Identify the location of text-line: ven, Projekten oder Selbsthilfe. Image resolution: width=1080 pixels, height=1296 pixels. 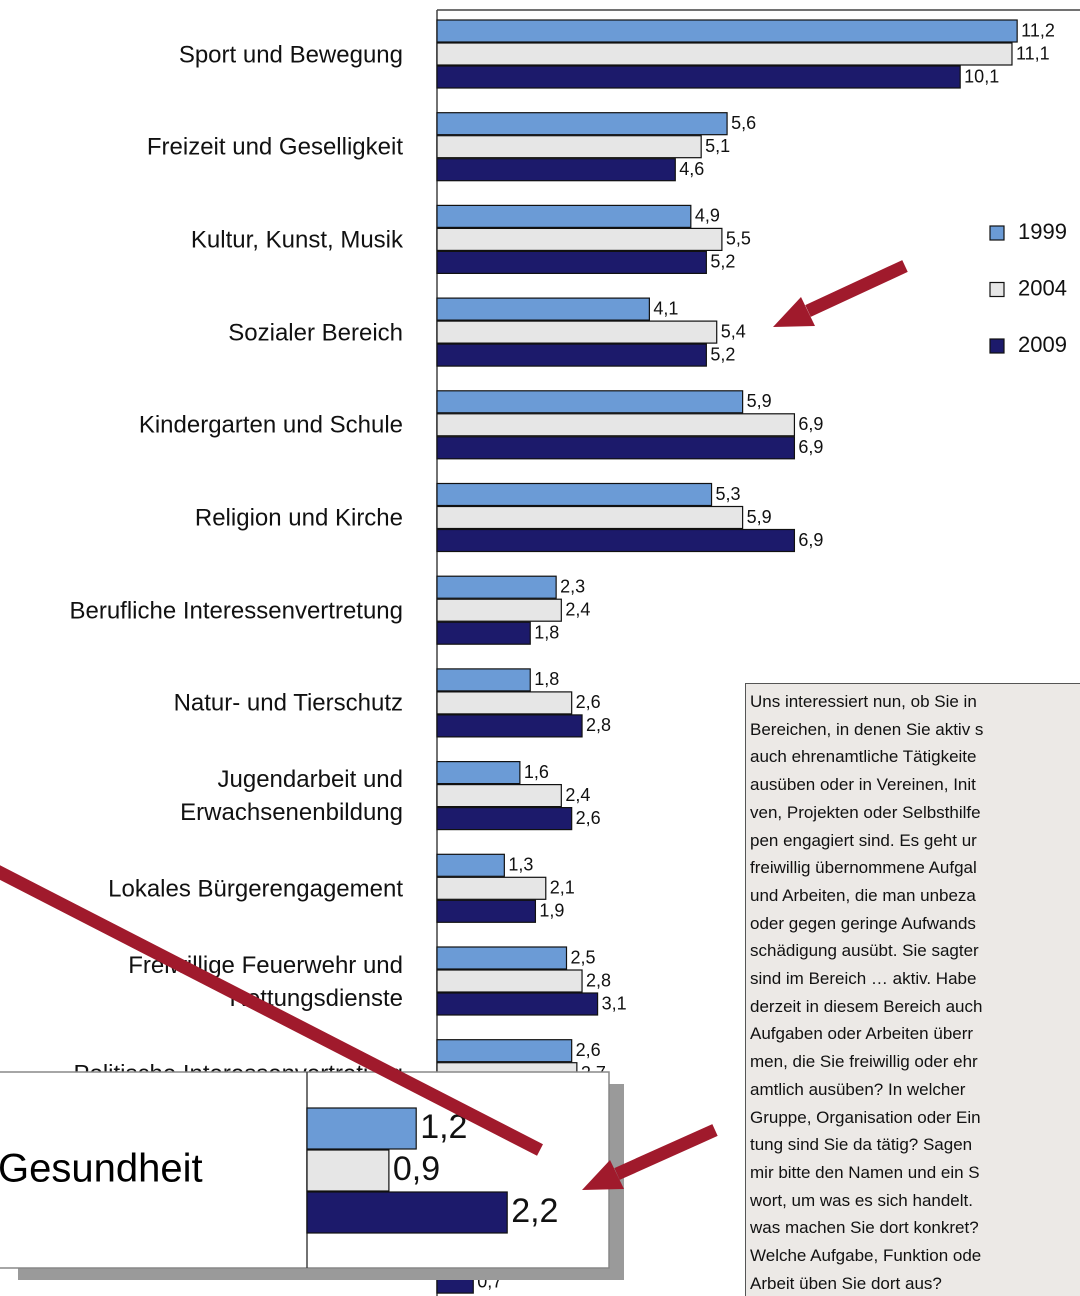
(865, 812).